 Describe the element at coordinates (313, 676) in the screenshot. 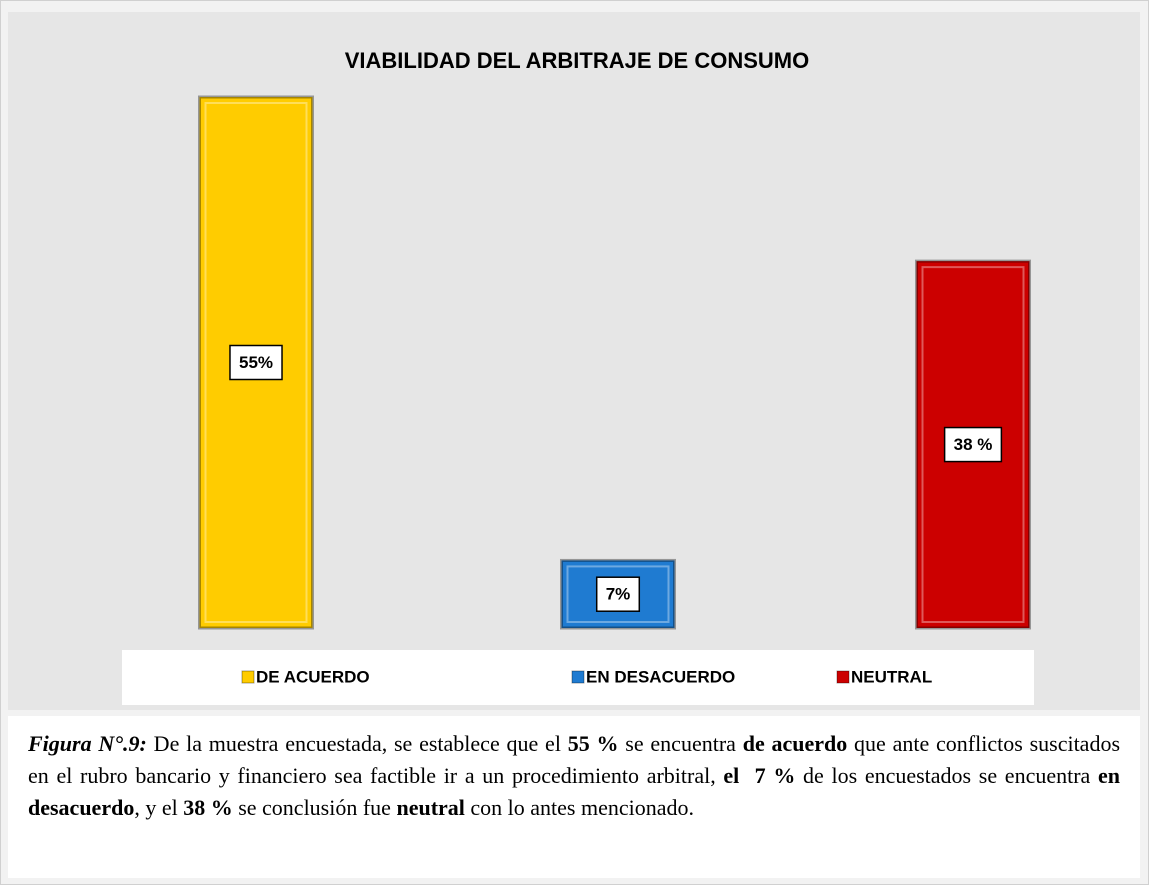

I see `legend-label: DE ACUERDO` at that location.